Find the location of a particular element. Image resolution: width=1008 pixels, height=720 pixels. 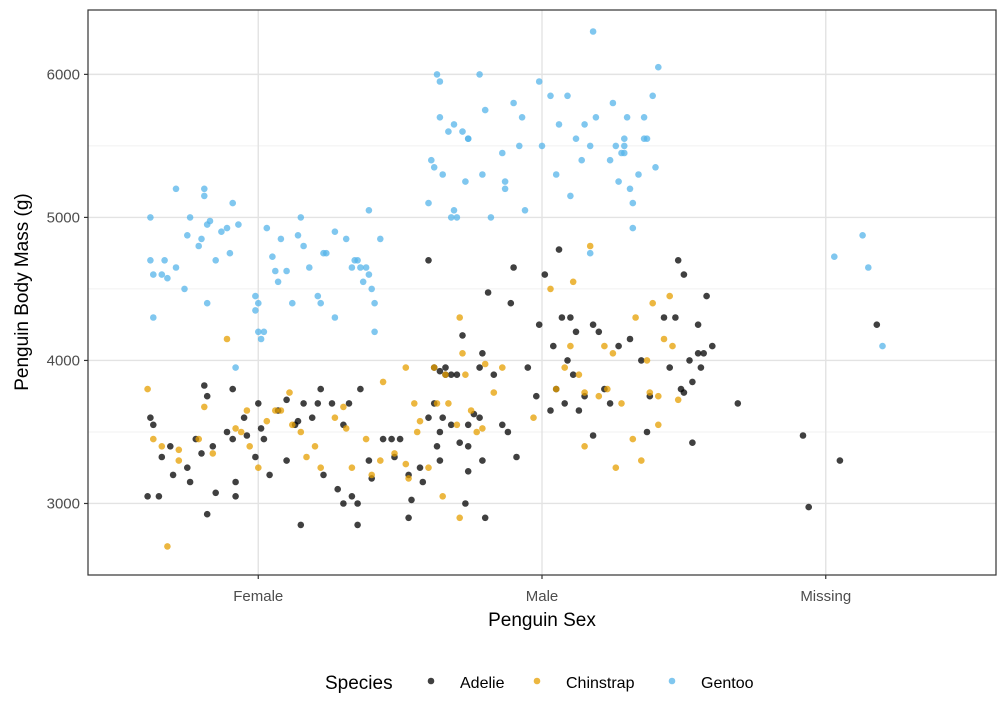

y-tick-label: 4000 is located at coordinates (63, 360).